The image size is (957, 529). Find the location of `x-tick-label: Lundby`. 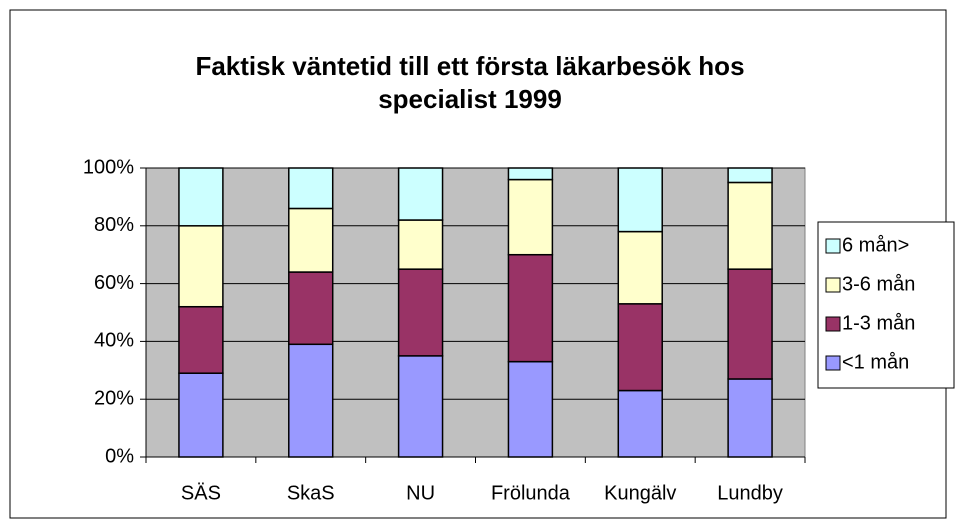

x-tick-label: Lundby is located at coordinates (750, 493).